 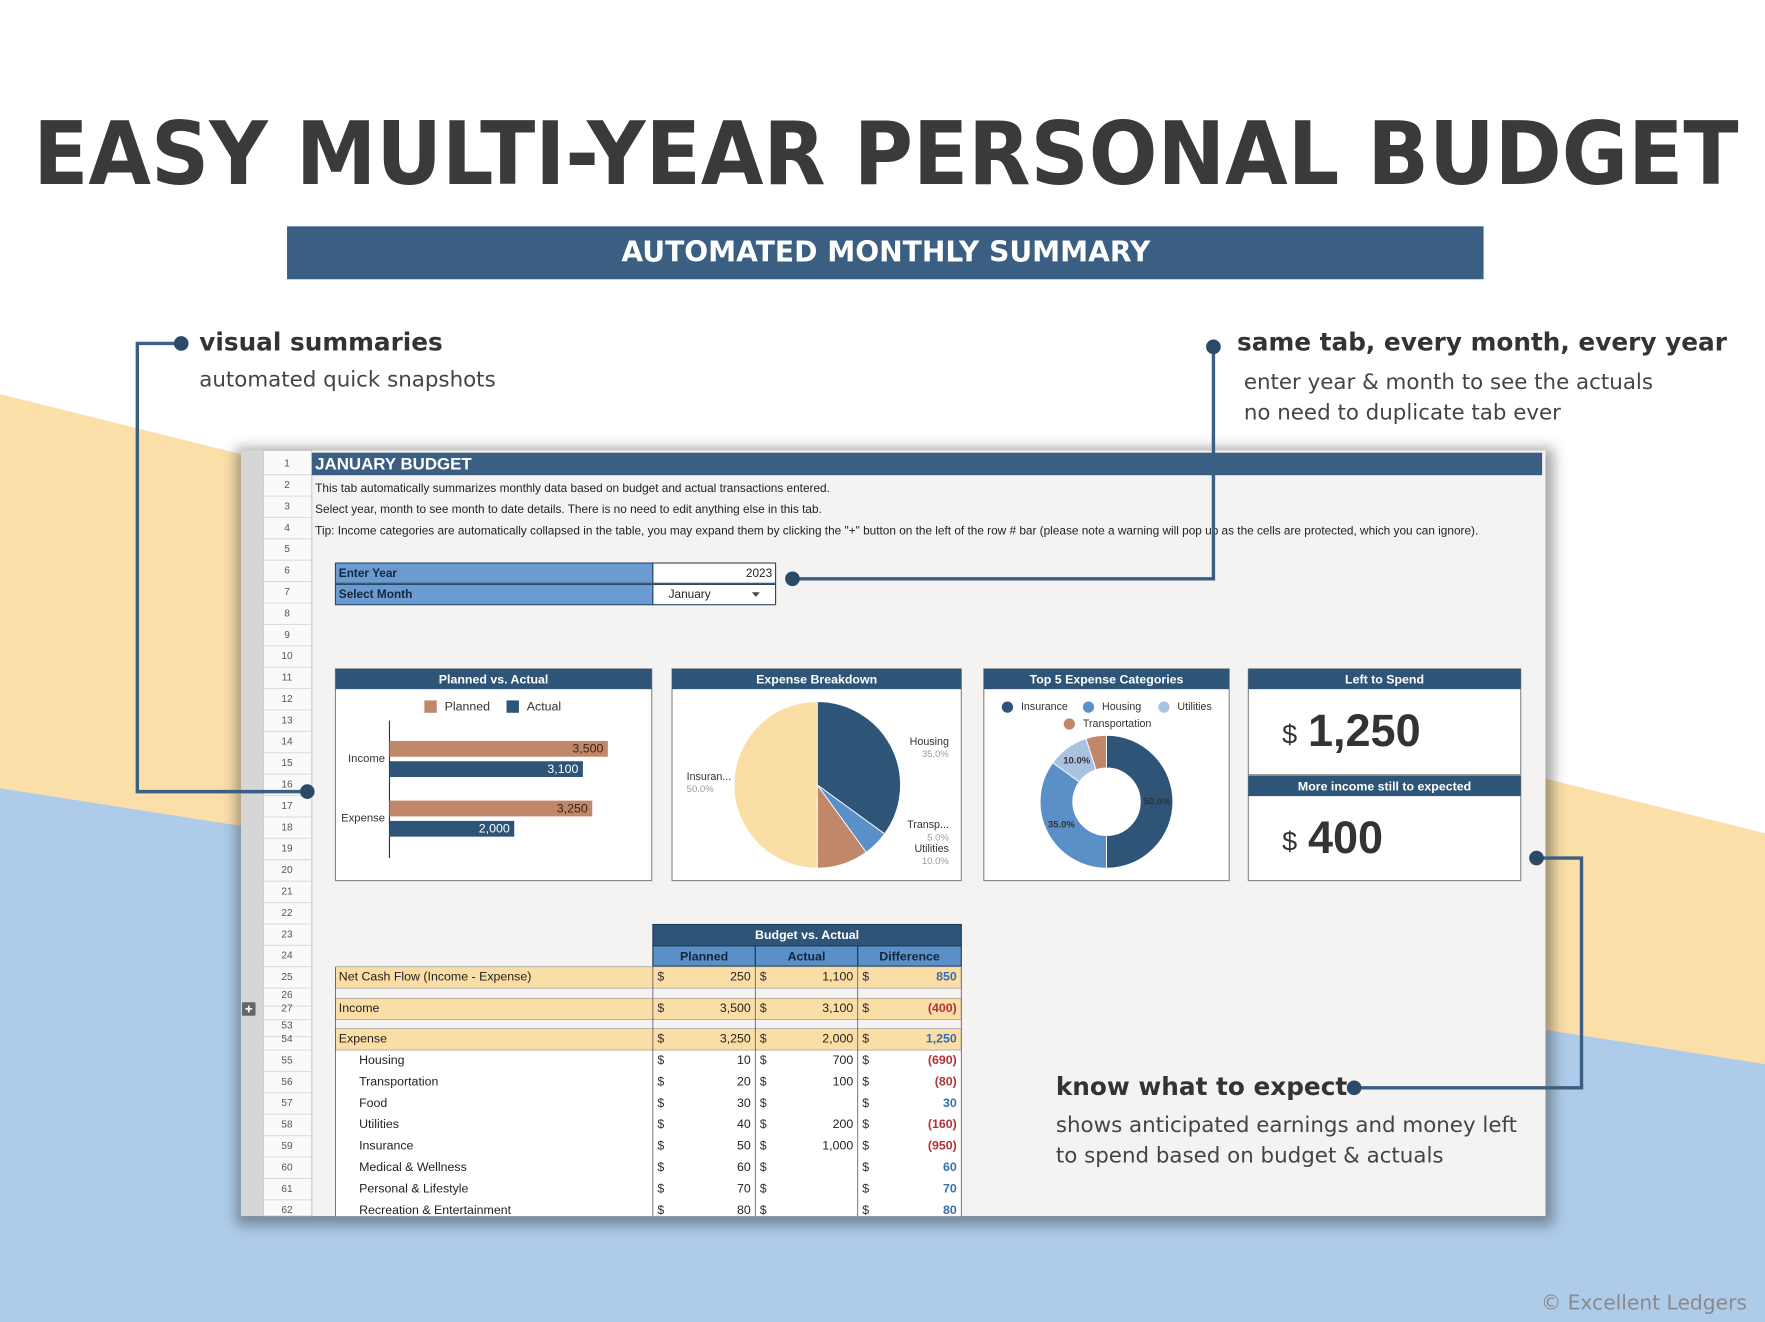 I want to click on callout-text: enter year & month to see the actuals, so click(x=1448, y=382).